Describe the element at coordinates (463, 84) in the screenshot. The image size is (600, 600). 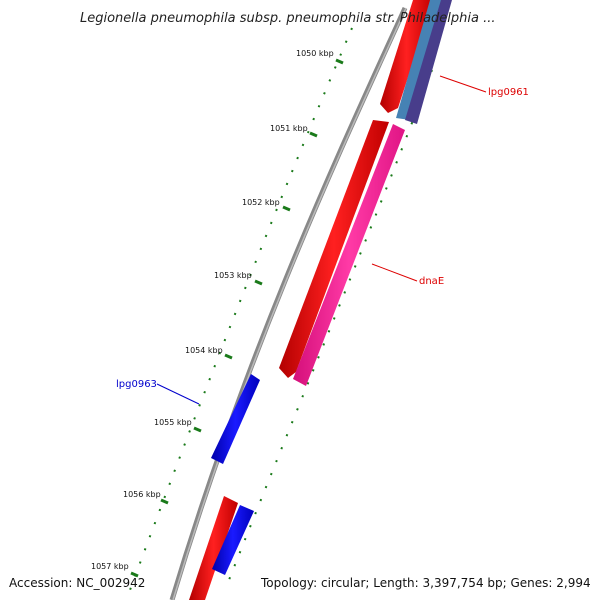
I see `leader-line-lpg0961` at that location.